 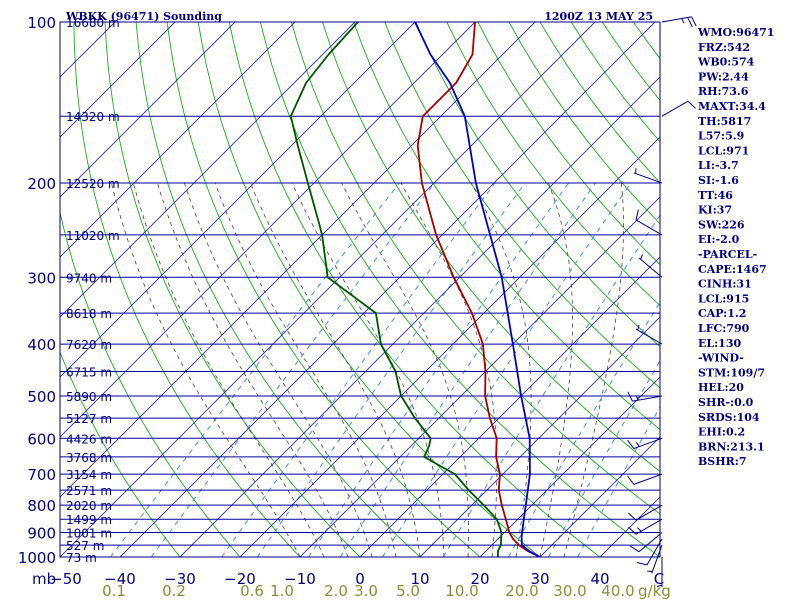 What do you see at coordinates (89, 419) in the screenshot?
I see `height-label: 5127 m` at bounding box center [89, 419].